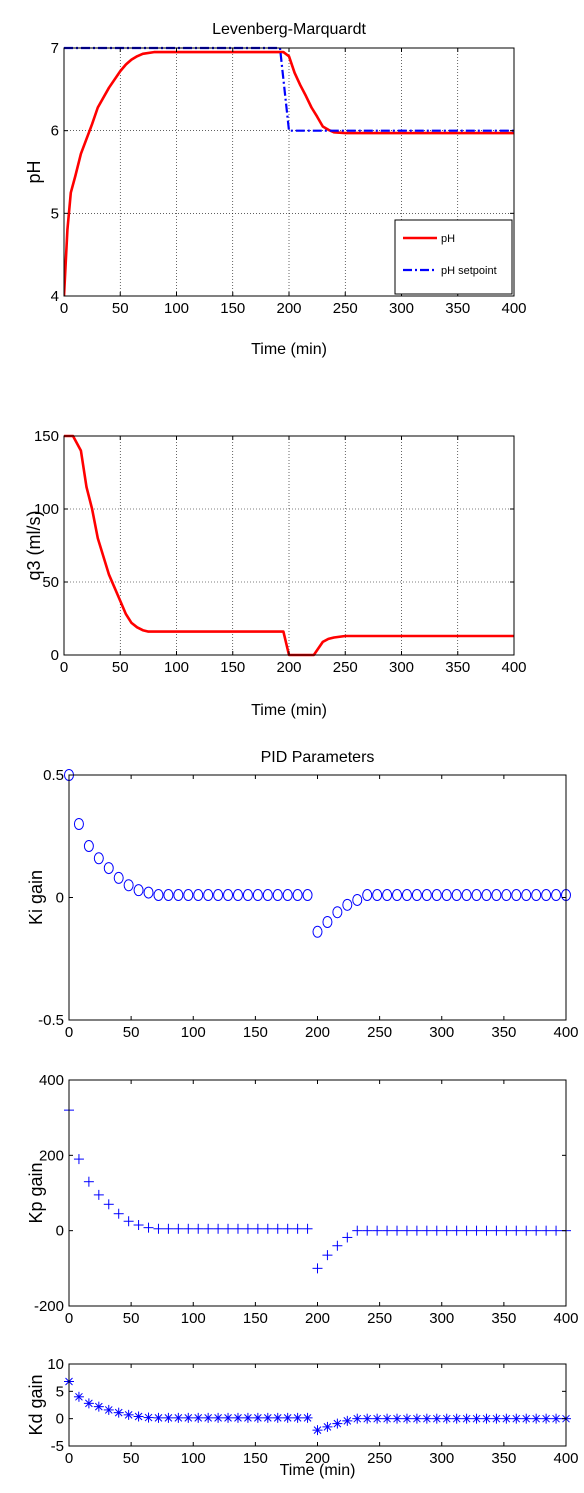 The height and width of the screenshot is (1493, 584). What do you see at coordinates (36, 1192) in the screenshot?
I see `y-axis-label: Kp gain` at bounding box center [36, 1192].